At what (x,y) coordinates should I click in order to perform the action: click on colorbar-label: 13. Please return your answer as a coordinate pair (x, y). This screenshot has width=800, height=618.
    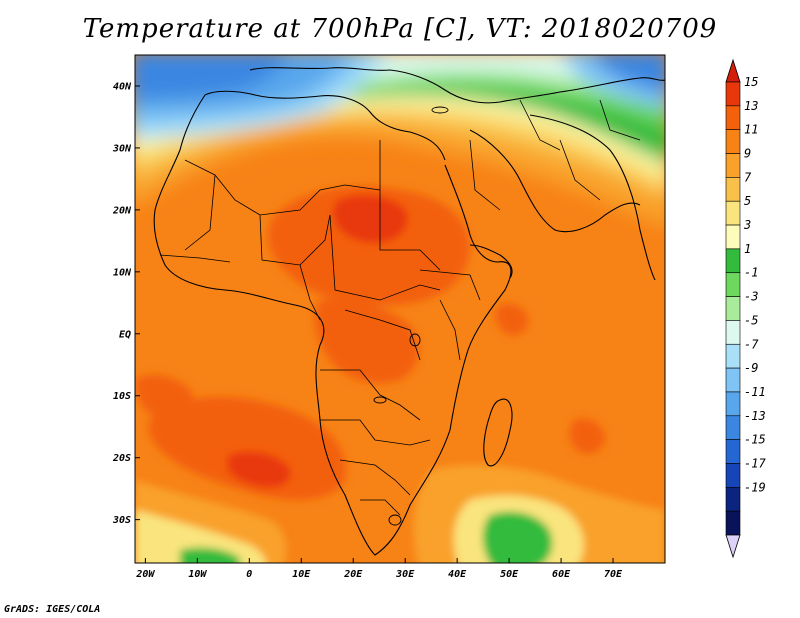
    Looking at the image, I should click on (751, 106).